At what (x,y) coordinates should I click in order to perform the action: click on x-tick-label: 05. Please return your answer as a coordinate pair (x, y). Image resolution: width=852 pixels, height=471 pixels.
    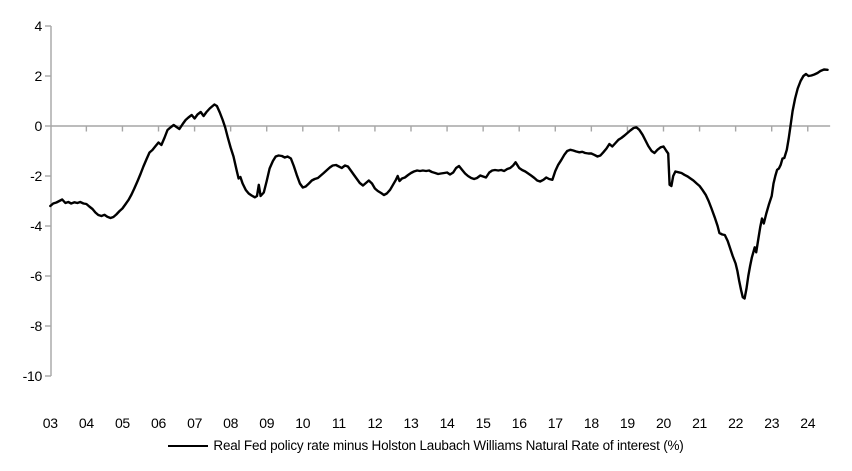
    Looking at the image, I should click on (122, 423).